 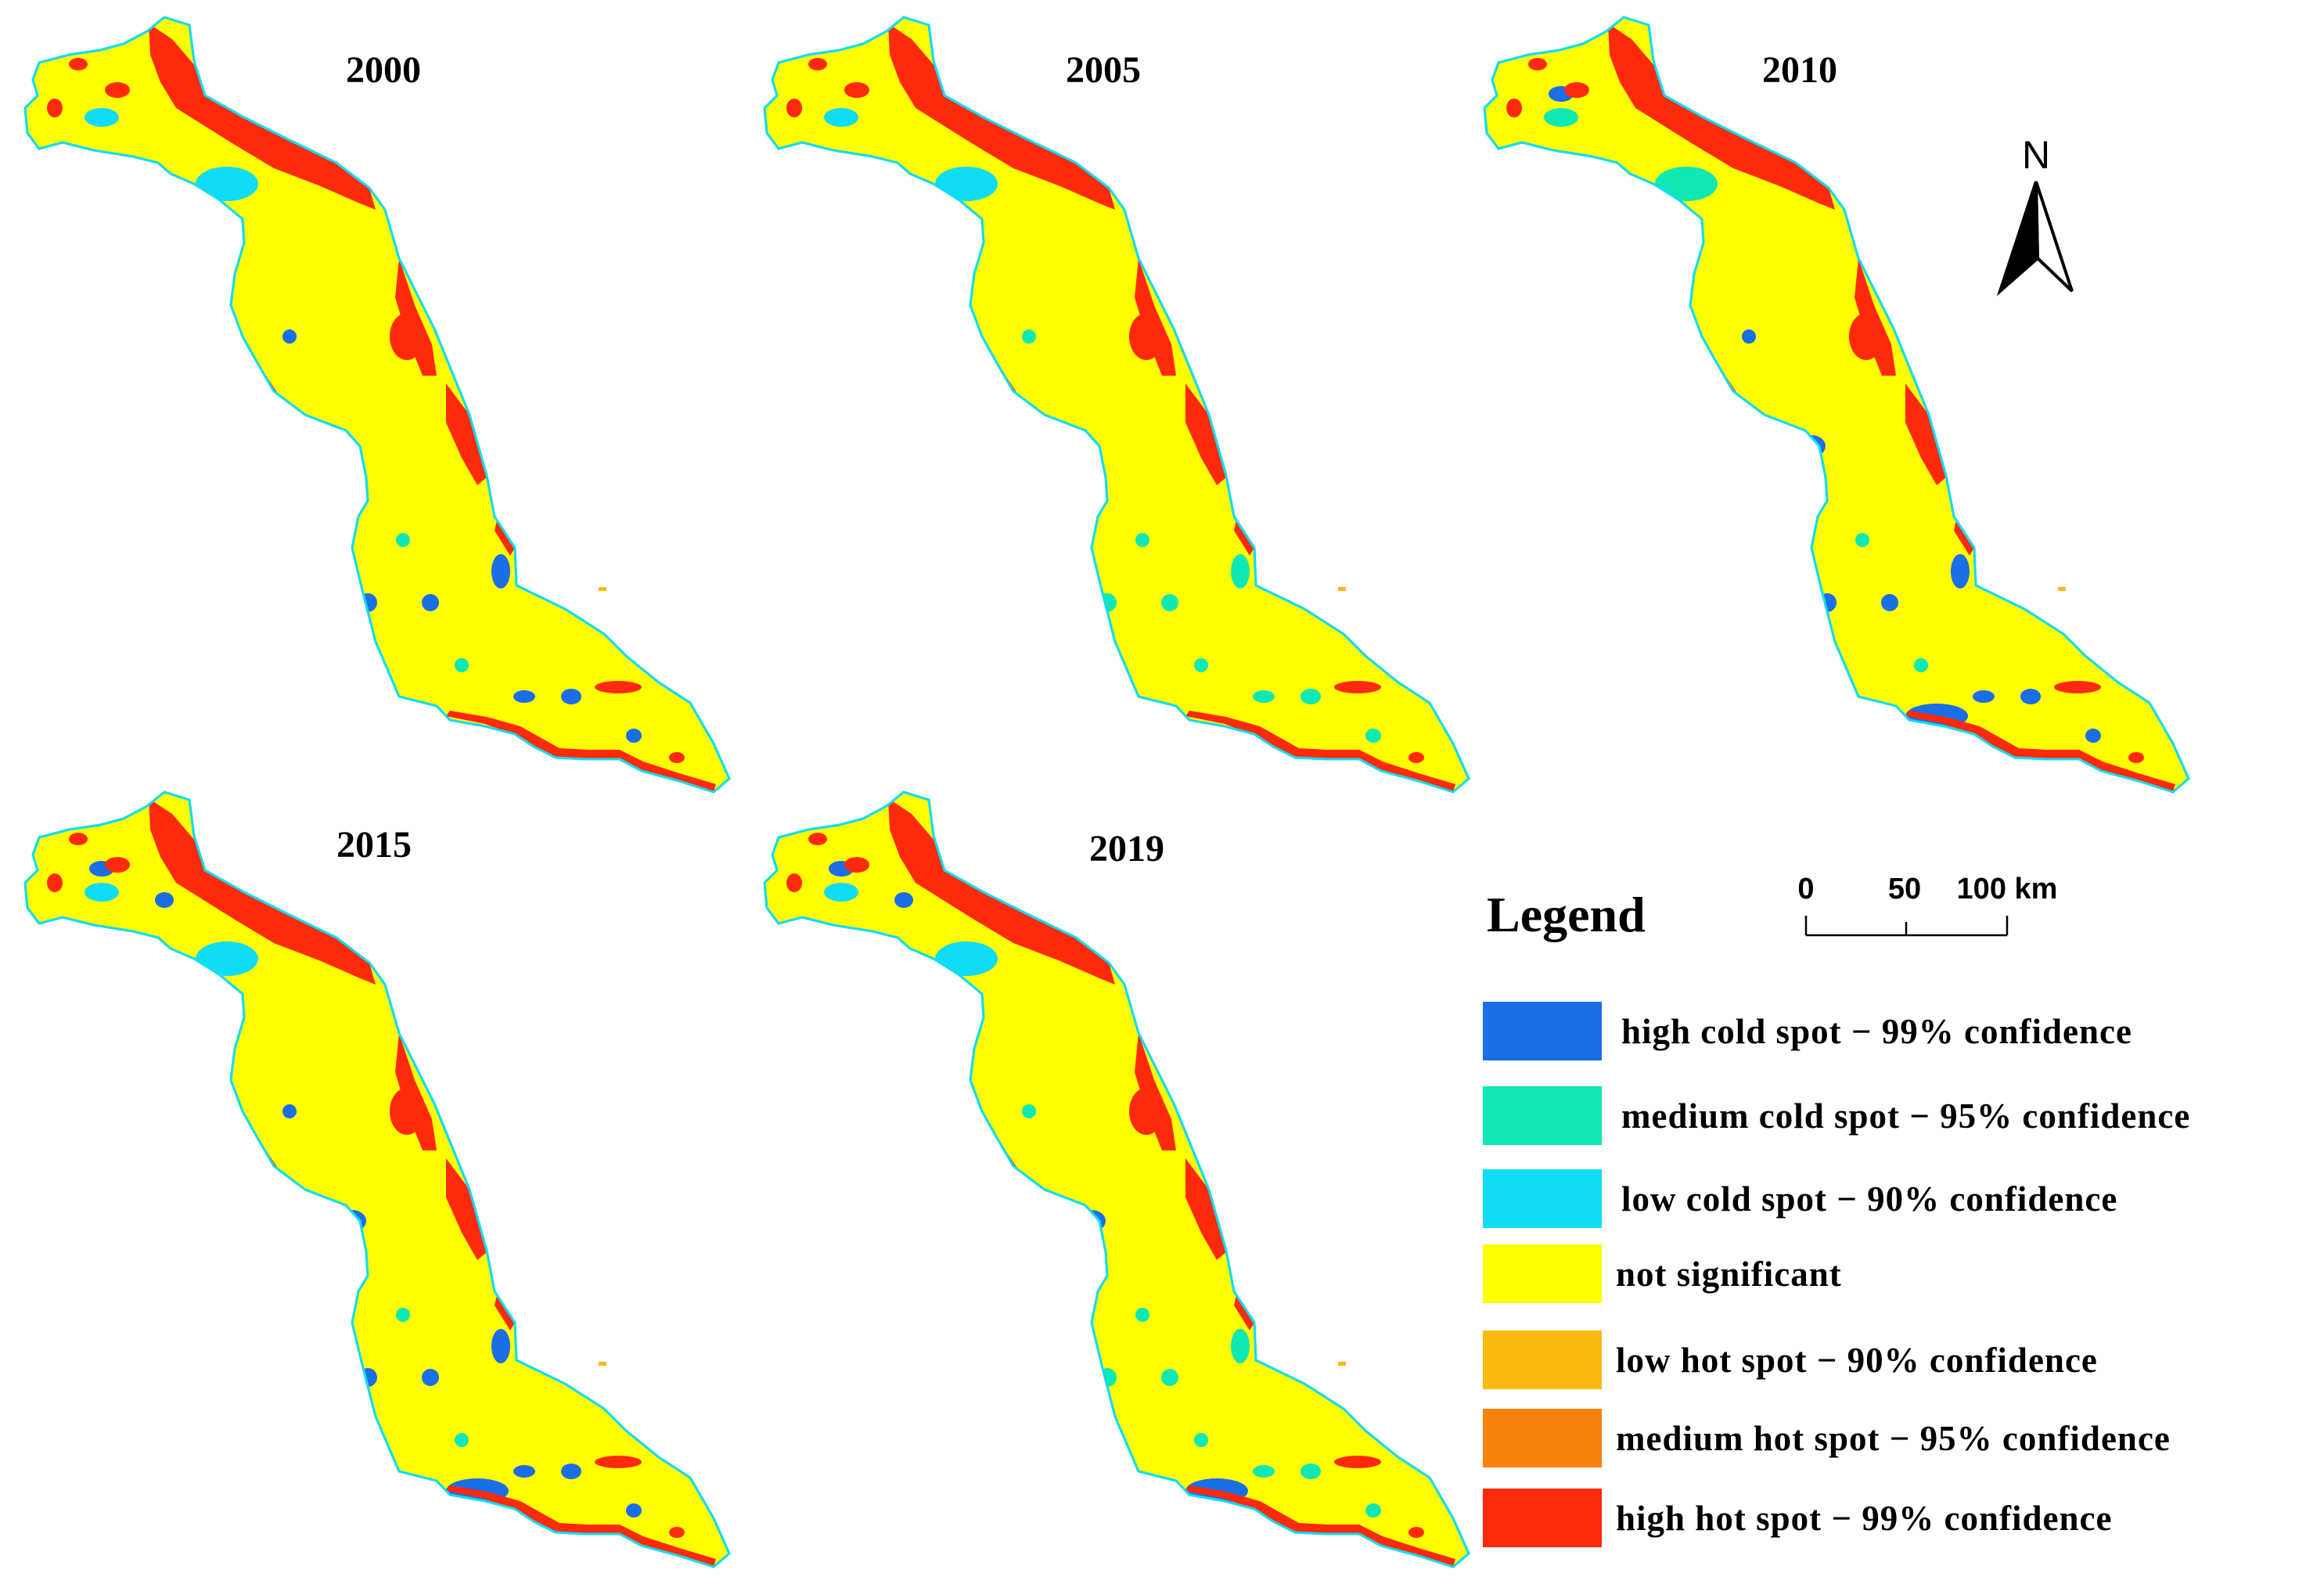 What do you see at coordinates (1729, 1274) in the screenshot?
I see `legend-label: not significant` at bounding box center [1729, 1274].